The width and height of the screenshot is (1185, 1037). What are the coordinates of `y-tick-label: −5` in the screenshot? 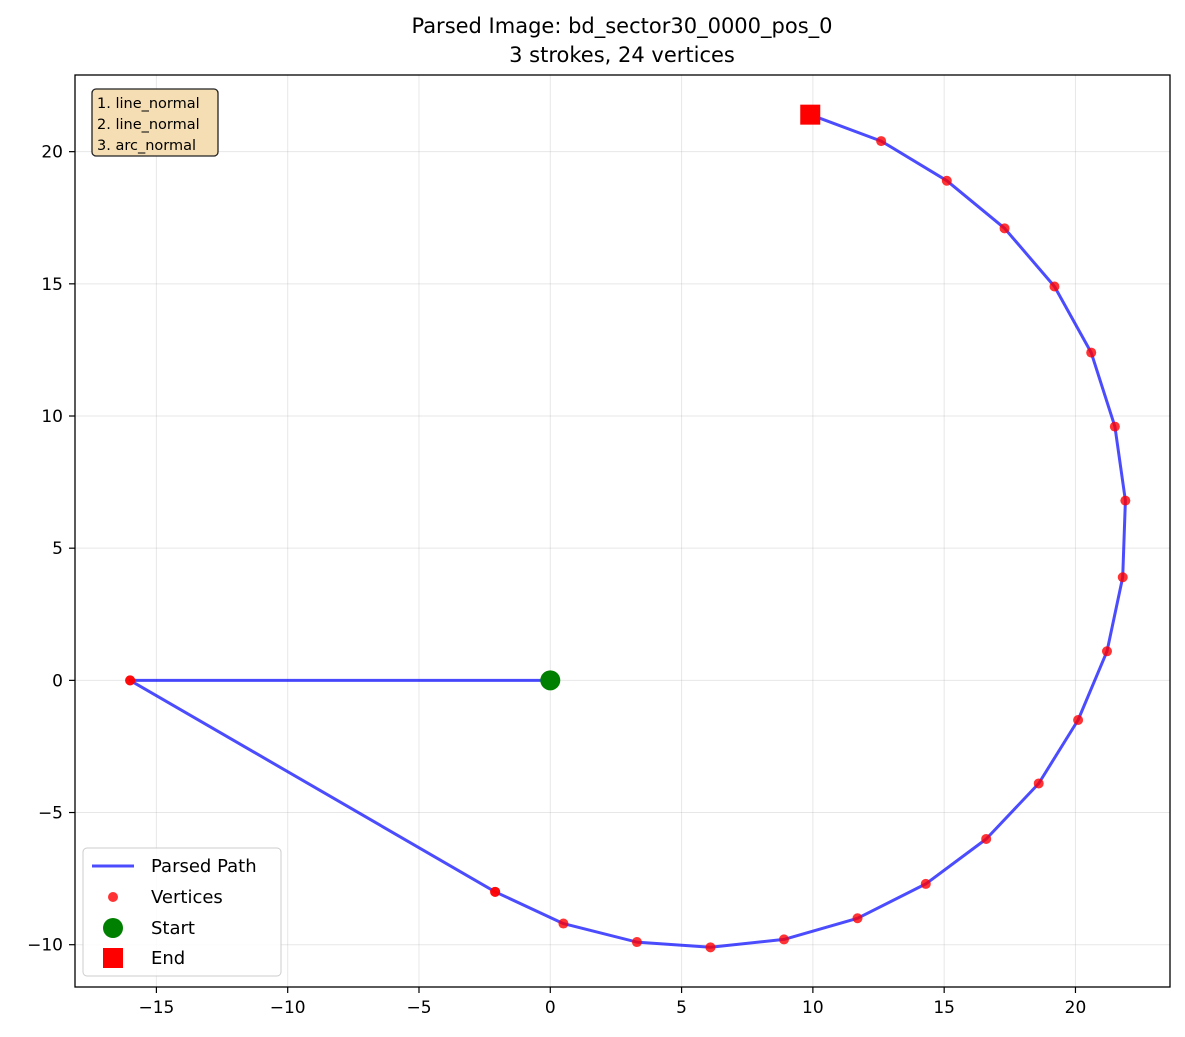 It's located at (50, 814).